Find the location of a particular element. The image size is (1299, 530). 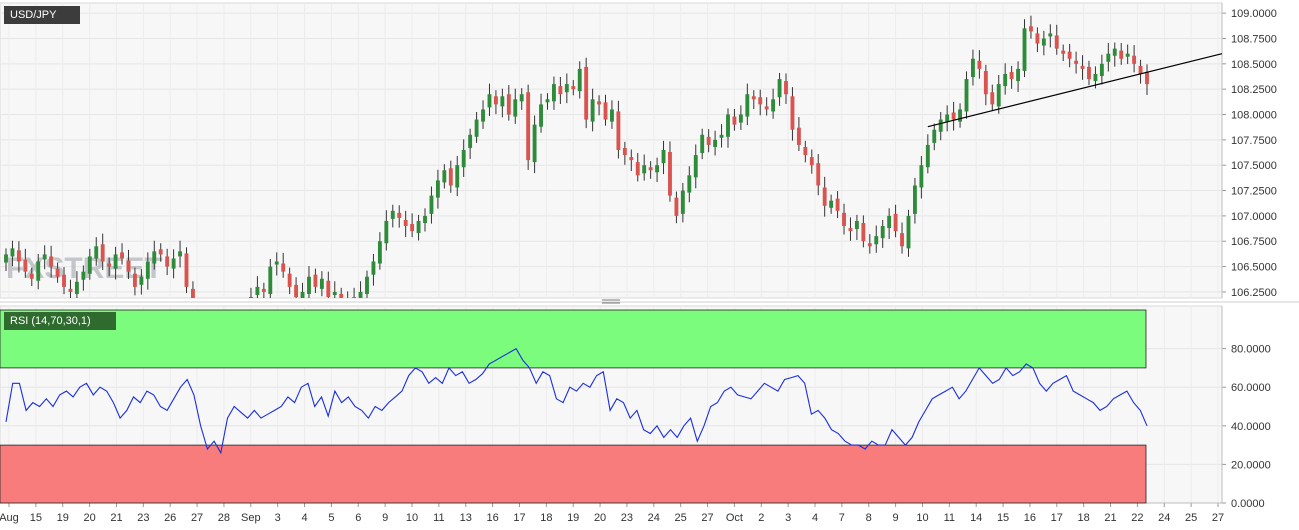

rsi-tick-label: 60.0000 is located at coordinates (1251, 388).